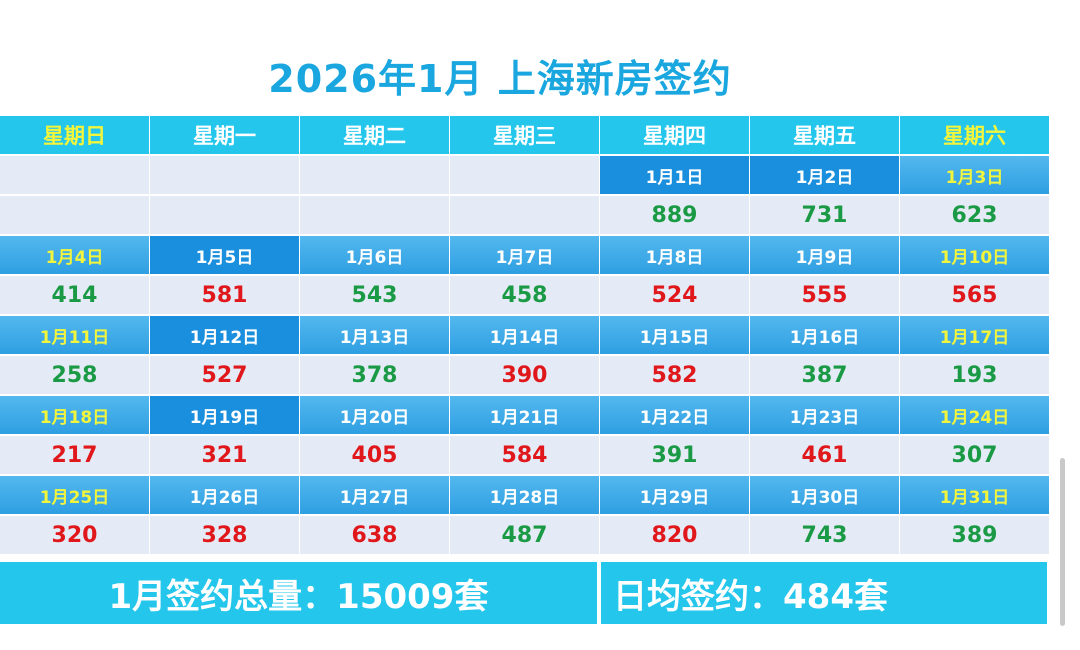  What do you see at coordinates (824, 415) in the screenshot?
I see `date-cell: 1月23日` at bounding box center [824, 415].